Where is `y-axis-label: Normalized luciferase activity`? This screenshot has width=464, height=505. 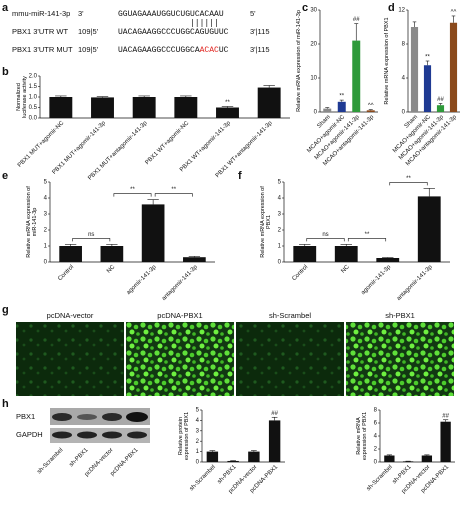
y-axis-label: Normalized luciferase activity is located at coordinates (22, 97).